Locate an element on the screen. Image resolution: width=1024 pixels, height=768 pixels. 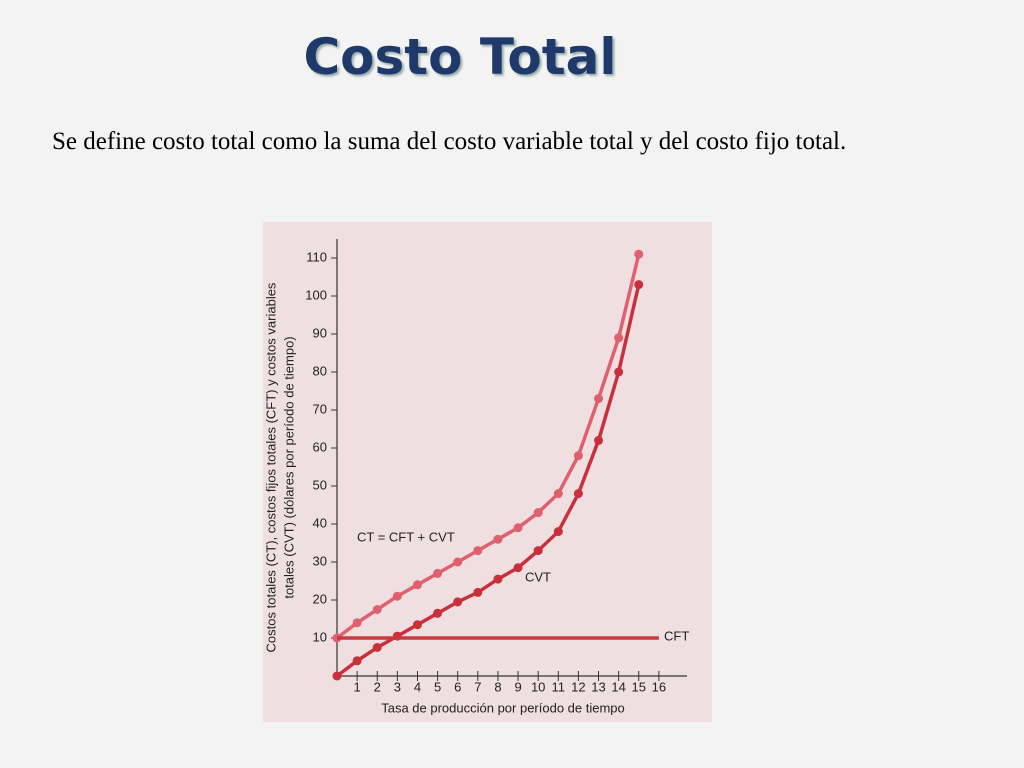
x-tick-label: 14 is located at coordinates (618, 686).